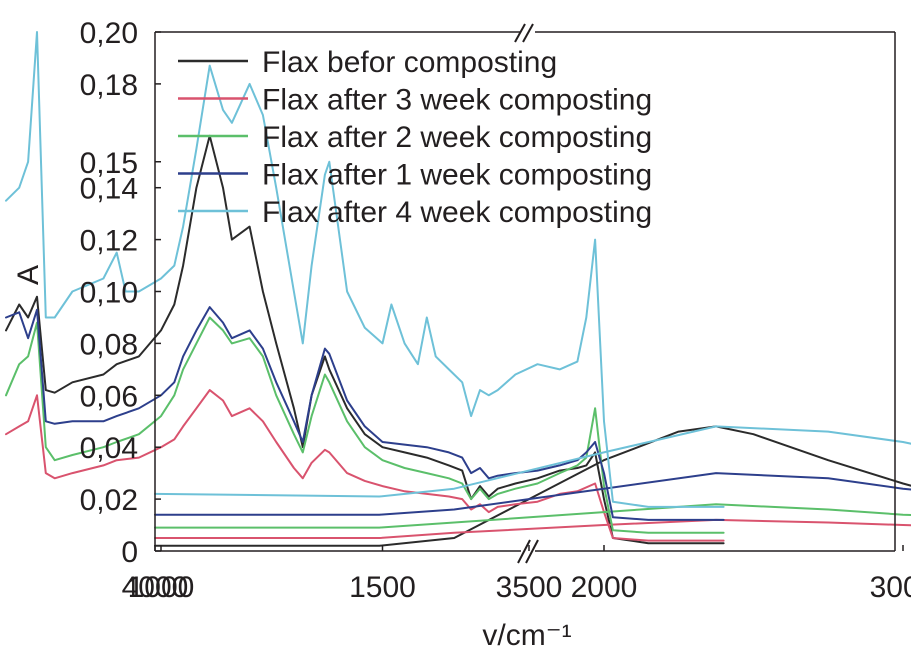 The height and width of the screenshot is (671, 911). I want to click on y-tick-label-6: 0,12, so click(109, 241).